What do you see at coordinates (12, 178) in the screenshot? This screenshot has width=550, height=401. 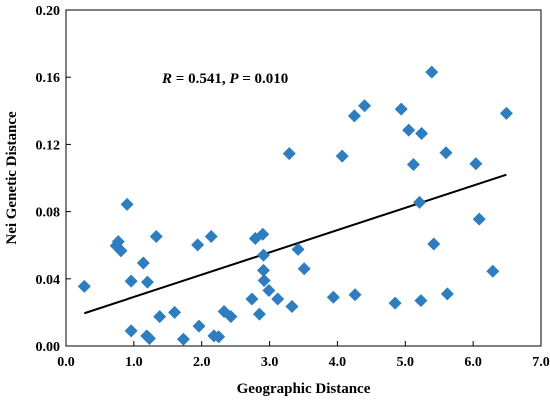 I see `y-axis-title: Nei Genetic Distance` at bounding box center [12, 178].